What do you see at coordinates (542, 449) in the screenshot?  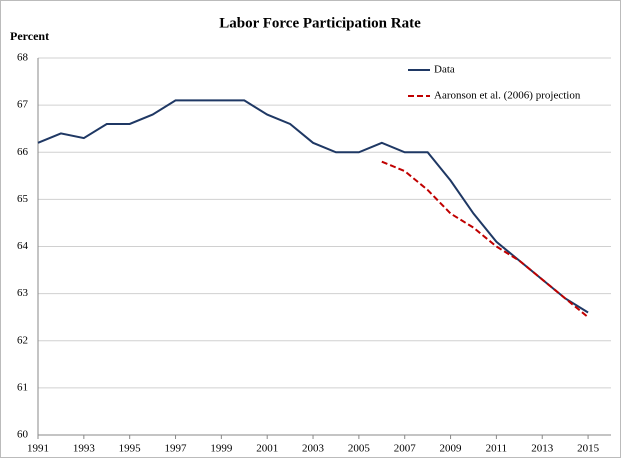 I see `x-tick-label: 2013` at bounding box center [542, 449].